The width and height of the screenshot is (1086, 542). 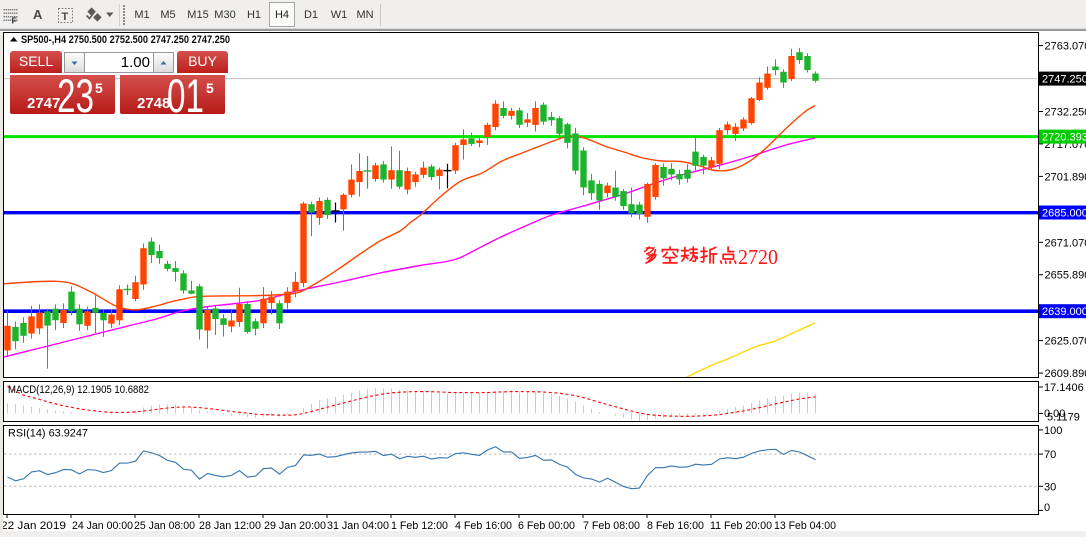 What do you see at coordinates (153, 103) in the screenshot?
I see `svg-text: 2748` at bounding box center [153, 103].